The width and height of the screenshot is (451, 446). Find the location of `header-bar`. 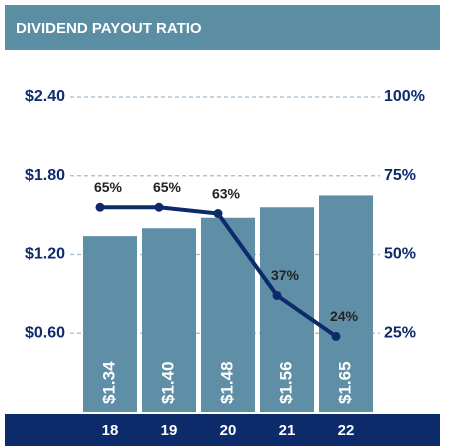

header-bar is located at coordinates (222, 27).